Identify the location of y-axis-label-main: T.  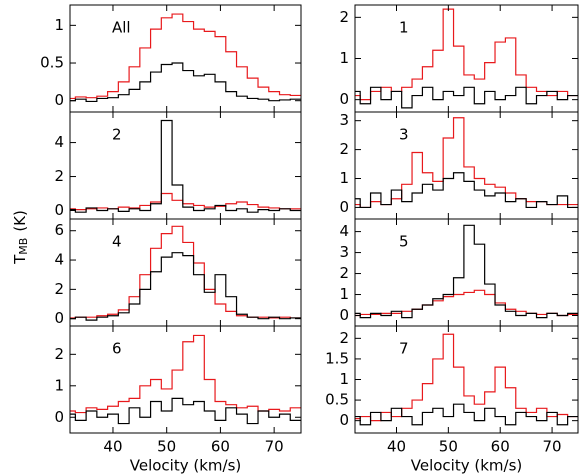
(20, 259).